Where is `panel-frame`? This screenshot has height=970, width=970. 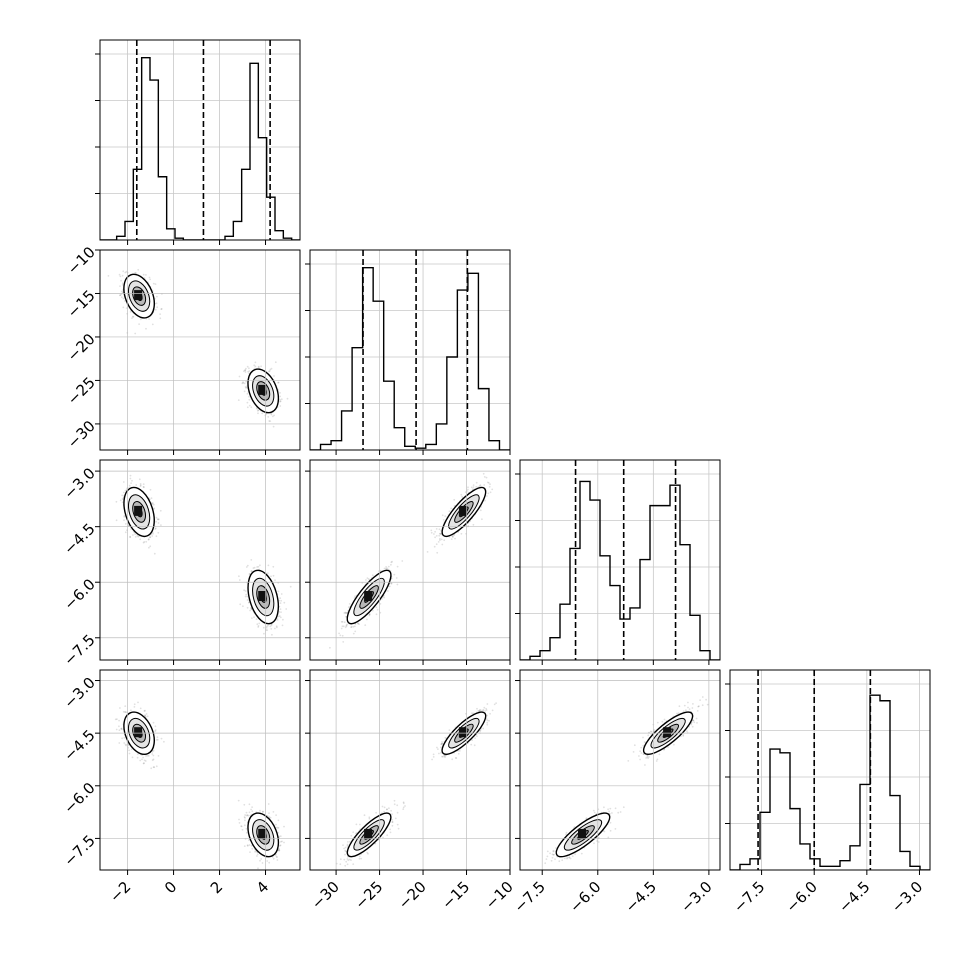 panel-frame is located at coordinates (410, 560).